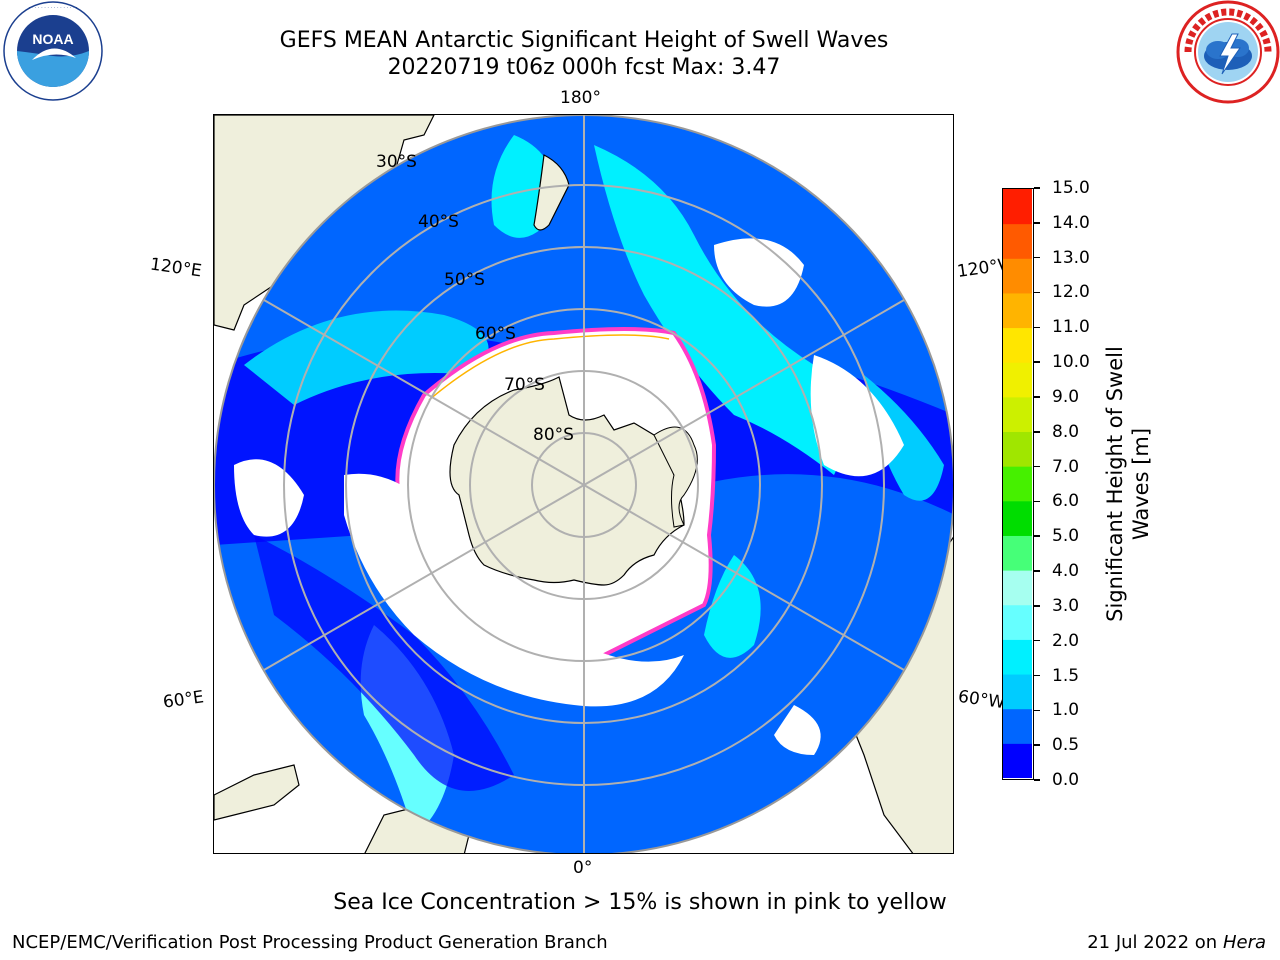 The width and height of the screenshot is (1280, 960). Describe the element at coordinates (1066, 675) in the screenshot. I see `colorbar-tick-label: 1.5` at that location.